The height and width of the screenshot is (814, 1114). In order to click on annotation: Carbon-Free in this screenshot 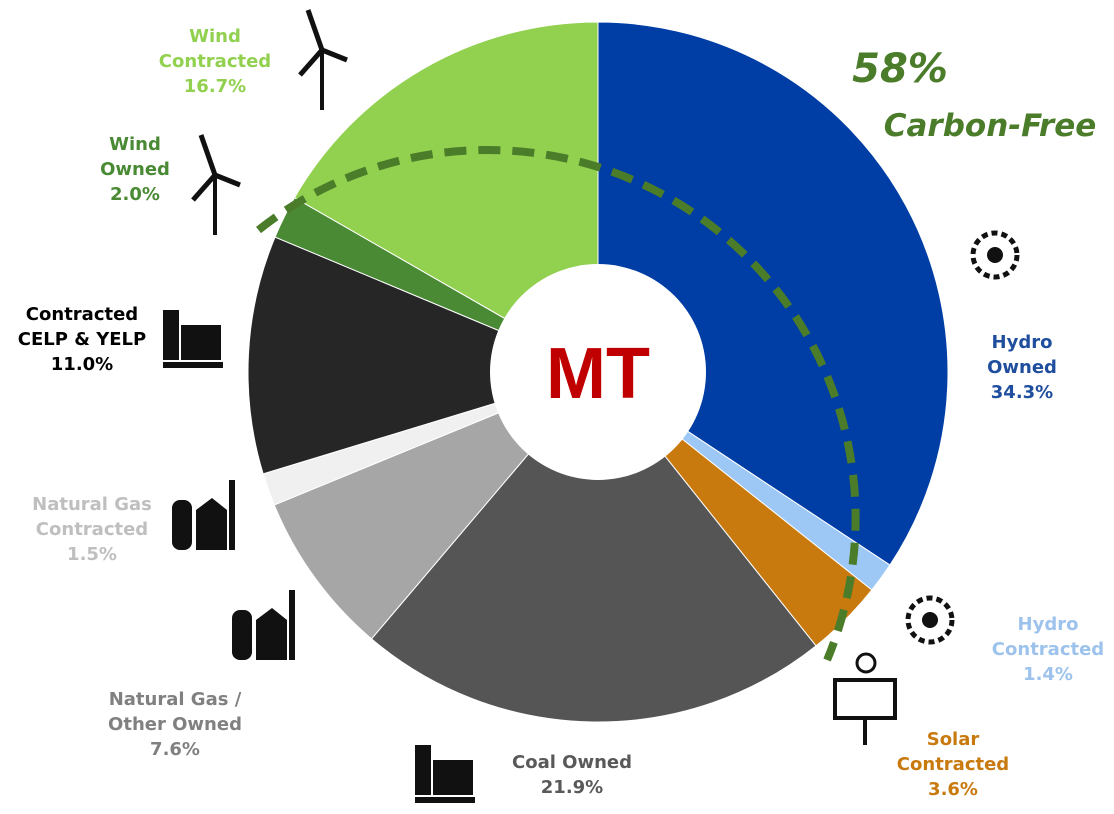, I will do `click(990, 126)`.